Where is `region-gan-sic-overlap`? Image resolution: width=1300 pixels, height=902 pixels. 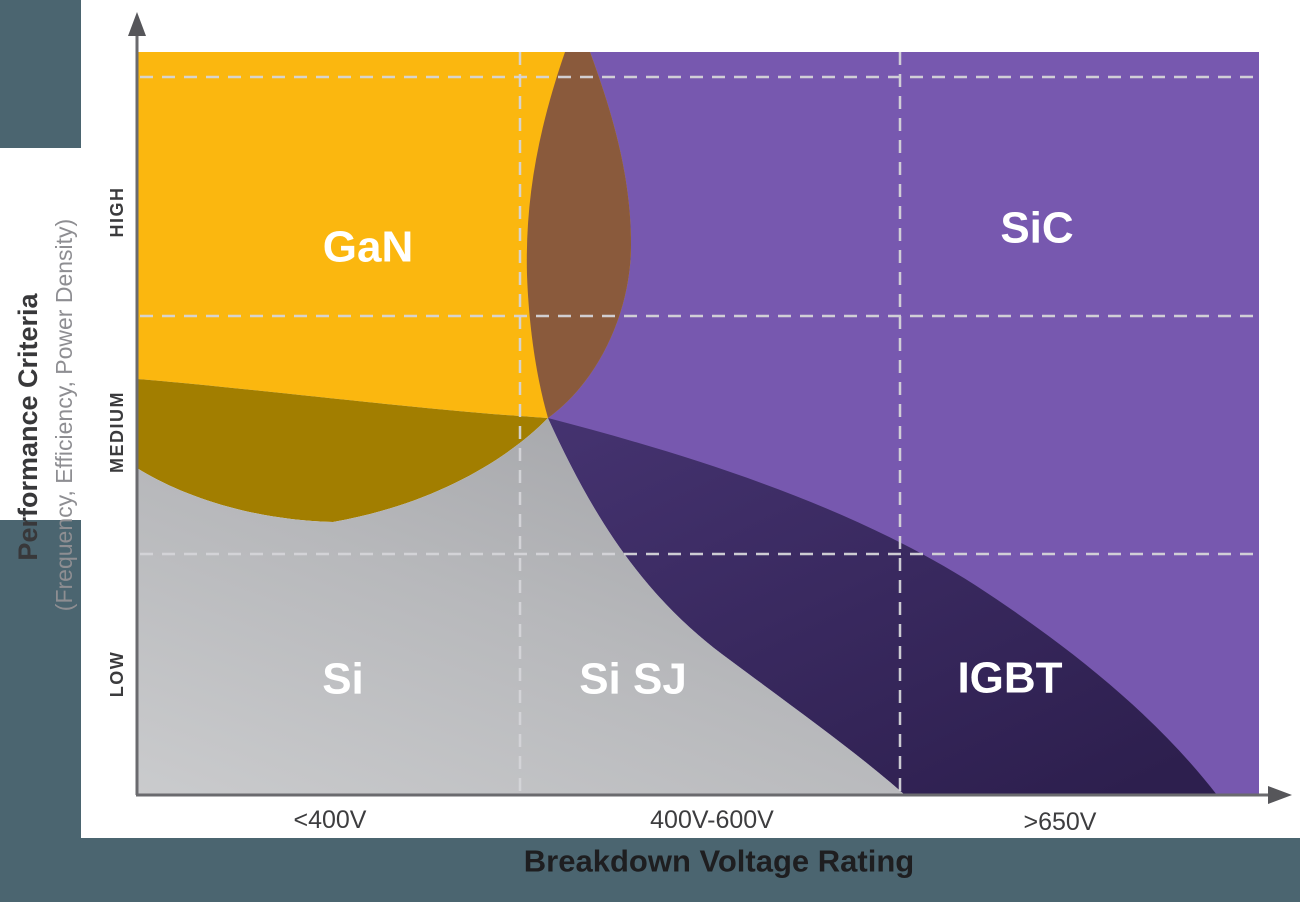
region-gan-sic-overlap is located at coordinates (578, 235).